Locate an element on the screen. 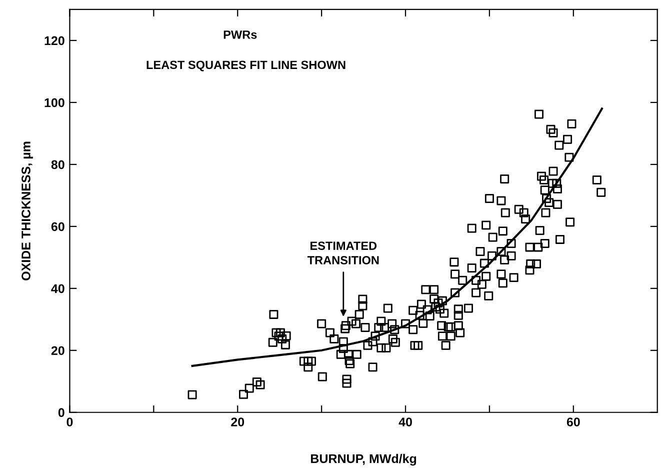  x-tick-label: 20 is located at coordinates (237, 422).